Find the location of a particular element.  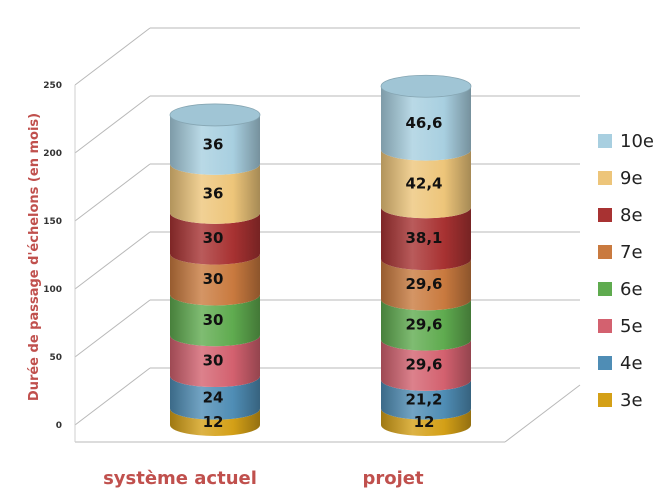

x-category-label: système actuel is located at coordinates (180, 478).